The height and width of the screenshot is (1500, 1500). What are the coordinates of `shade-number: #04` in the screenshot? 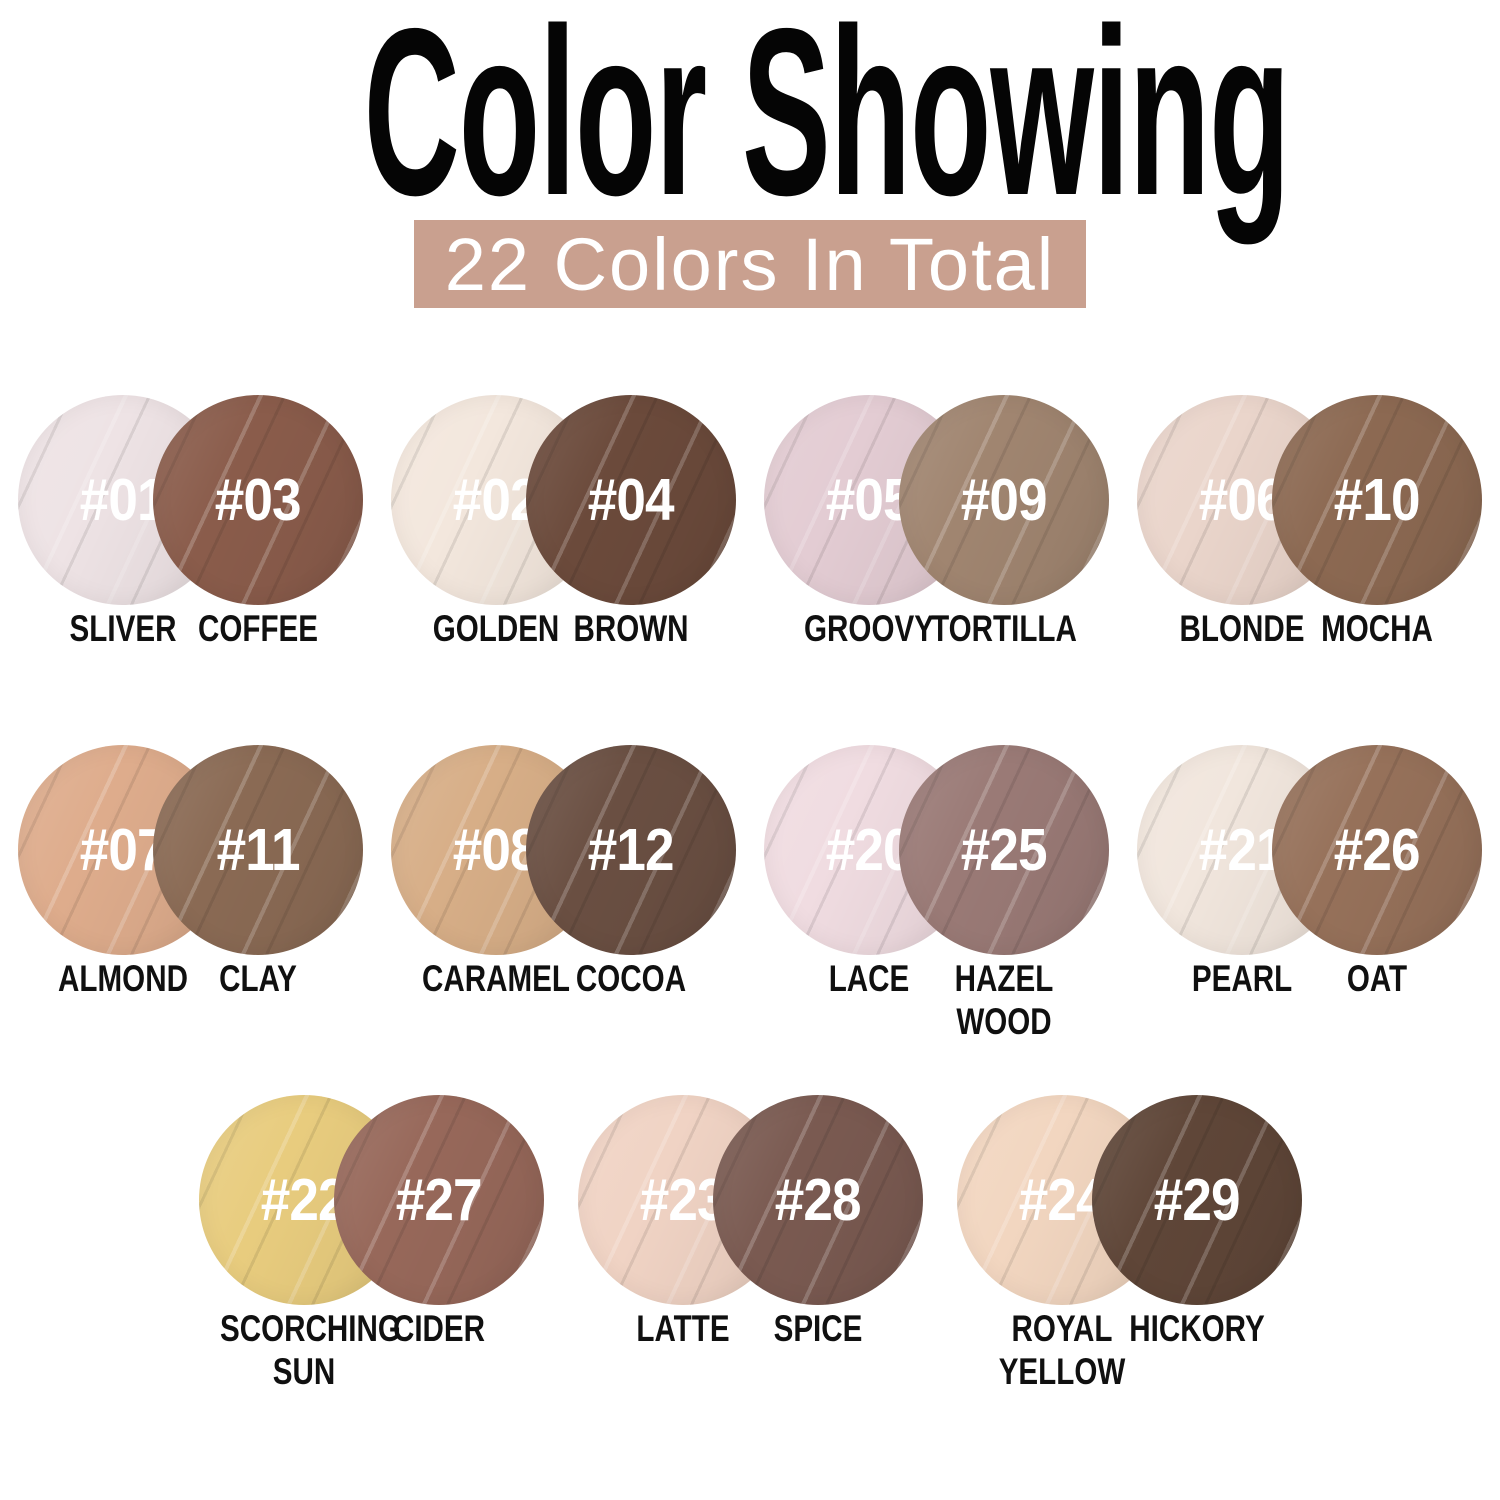 It's located at (631, 500).